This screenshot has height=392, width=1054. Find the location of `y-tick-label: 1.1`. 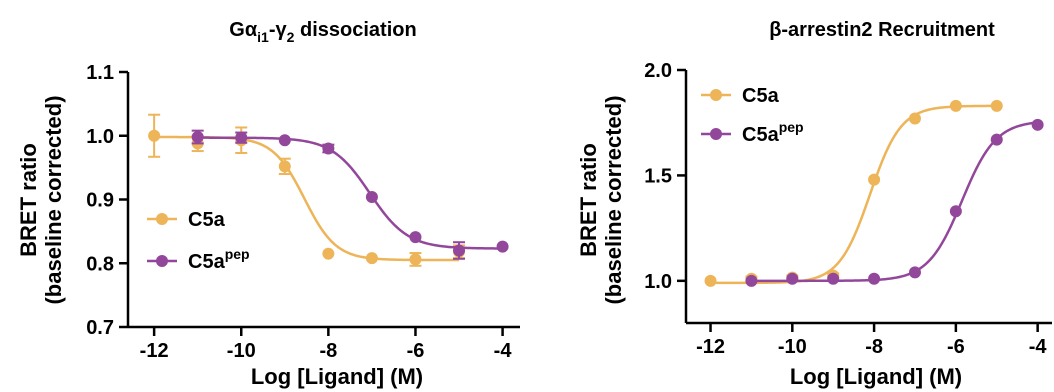

y-tick-label: 1.1 is located at coordinates (100, 73).